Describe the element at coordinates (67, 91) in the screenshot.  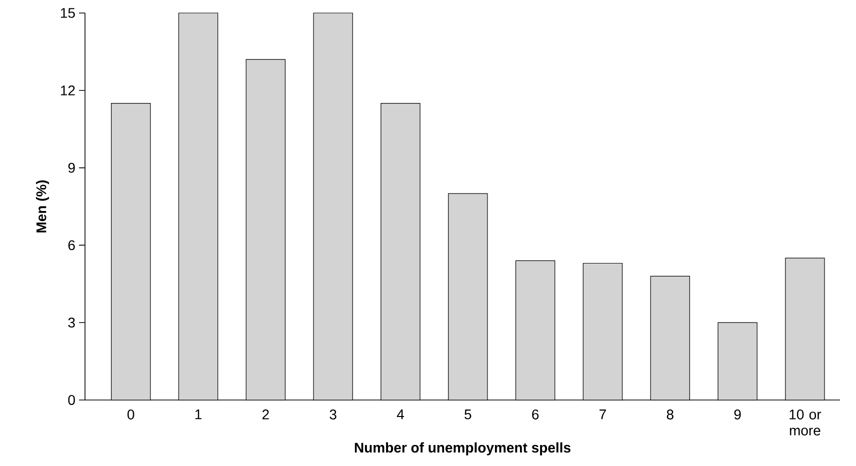
I see `y-tick-label: 12` at that location.